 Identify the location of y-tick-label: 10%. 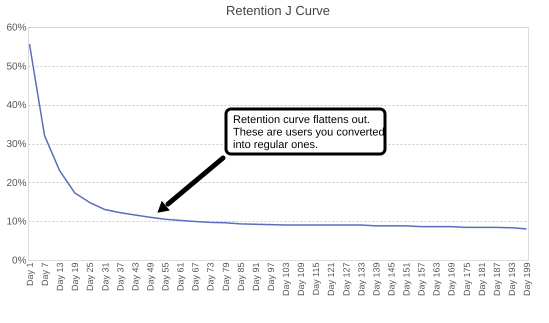
(16, 222).